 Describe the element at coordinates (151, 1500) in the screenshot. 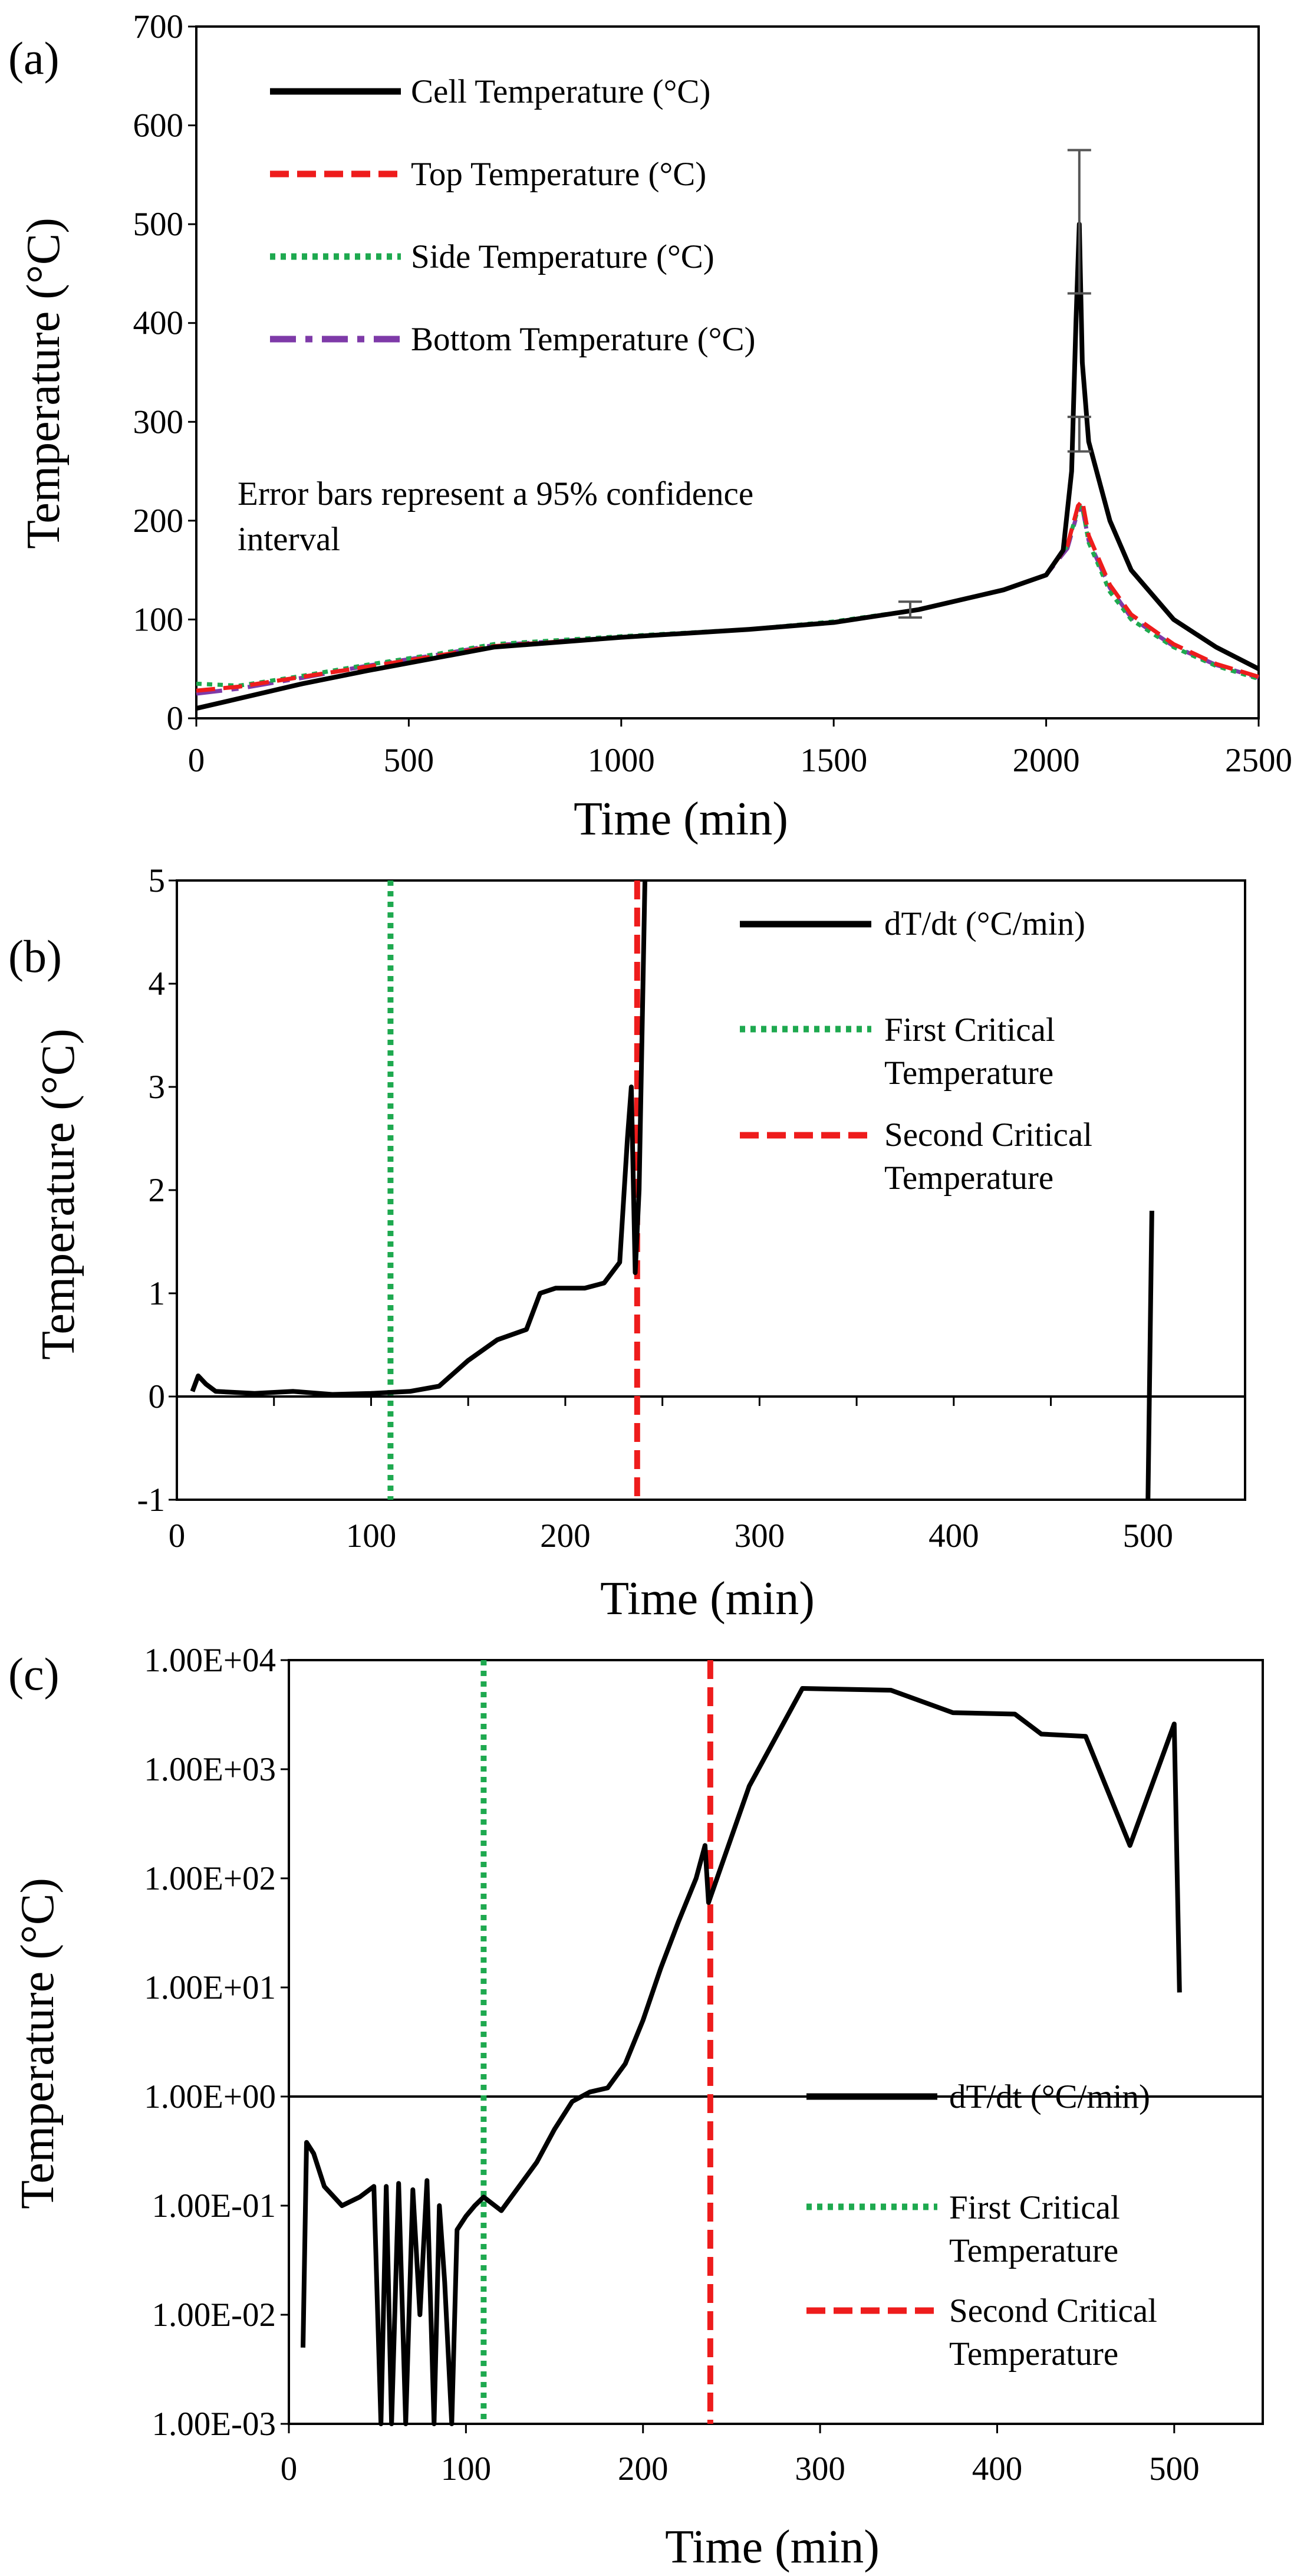

I see `y-tick-label: -1` at that location.